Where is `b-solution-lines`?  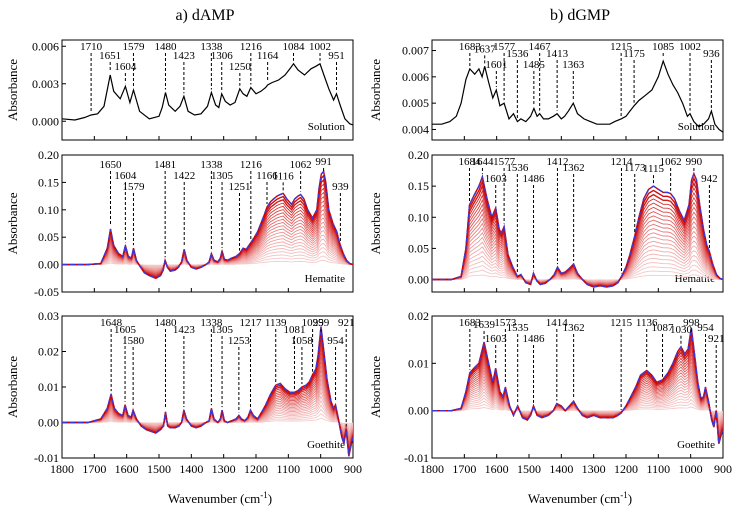
b-solution-lines is located at coordinates (577, 96).